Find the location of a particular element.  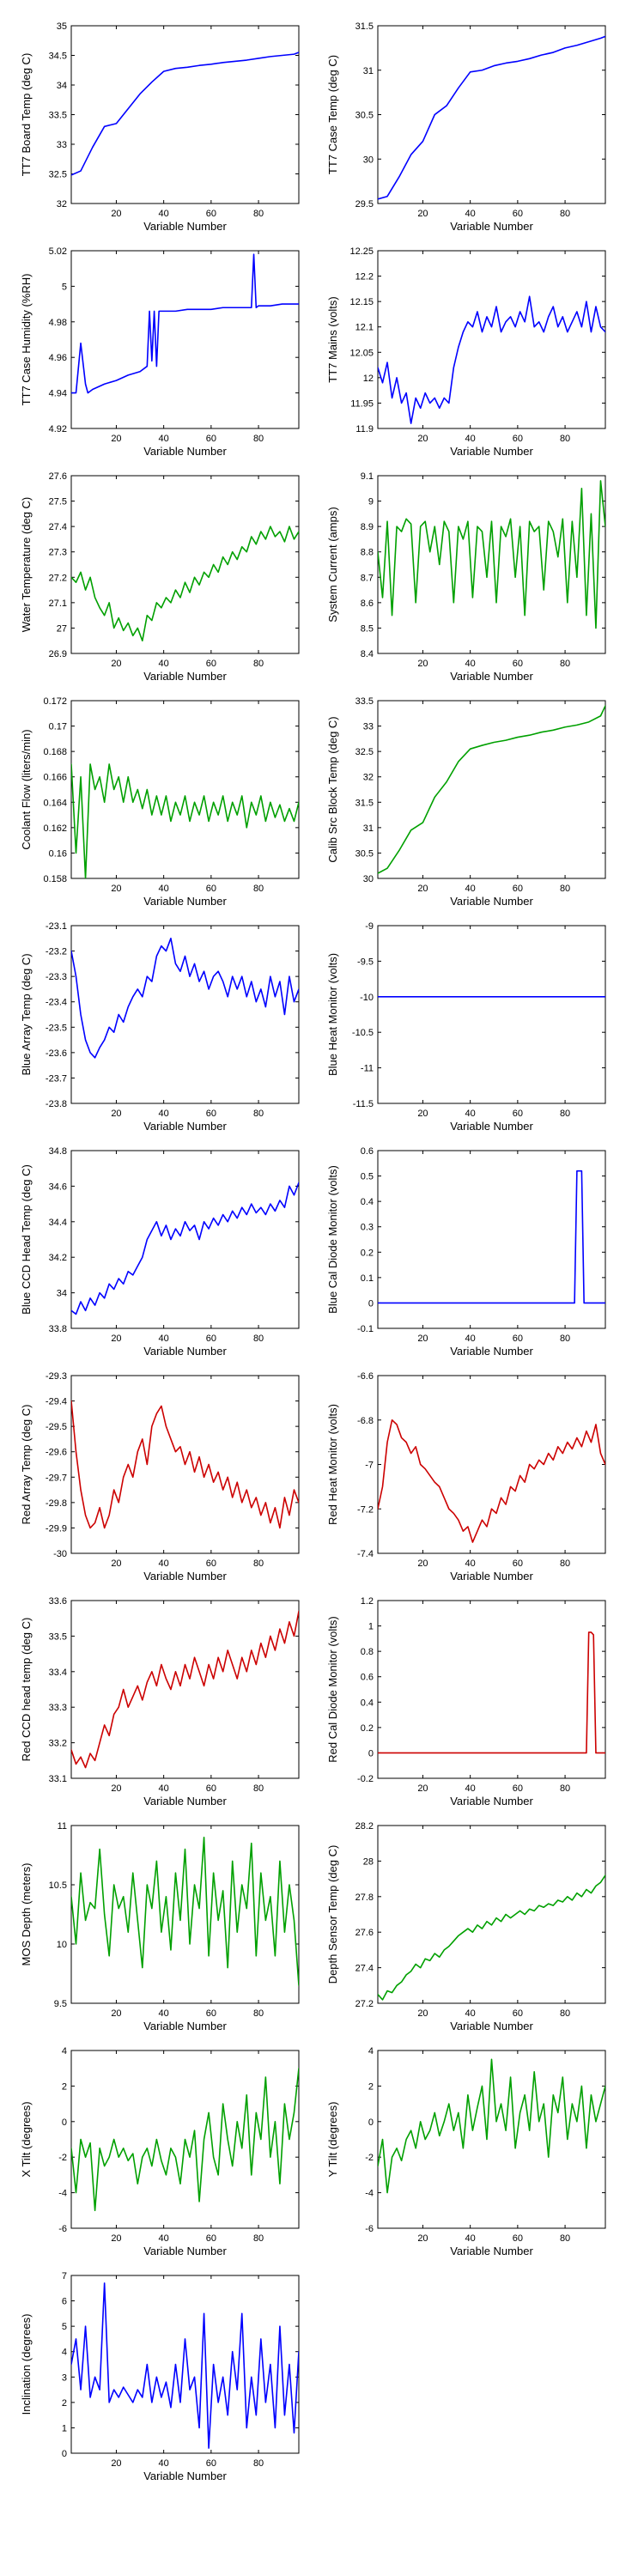

chart-15-y-tick-label-1: 33.1 is located at coordinates (58, 1779).